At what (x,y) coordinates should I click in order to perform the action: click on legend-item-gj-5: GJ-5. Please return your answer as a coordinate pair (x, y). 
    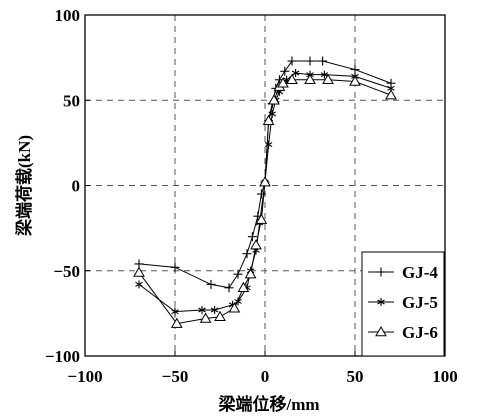
    Looking at the image, I should click on (403, 302).